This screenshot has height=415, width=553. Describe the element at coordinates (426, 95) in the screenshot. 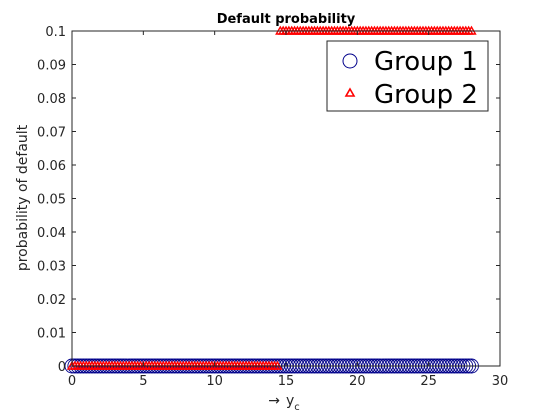

I see `legend-label-group-2: Group 2` at that location.